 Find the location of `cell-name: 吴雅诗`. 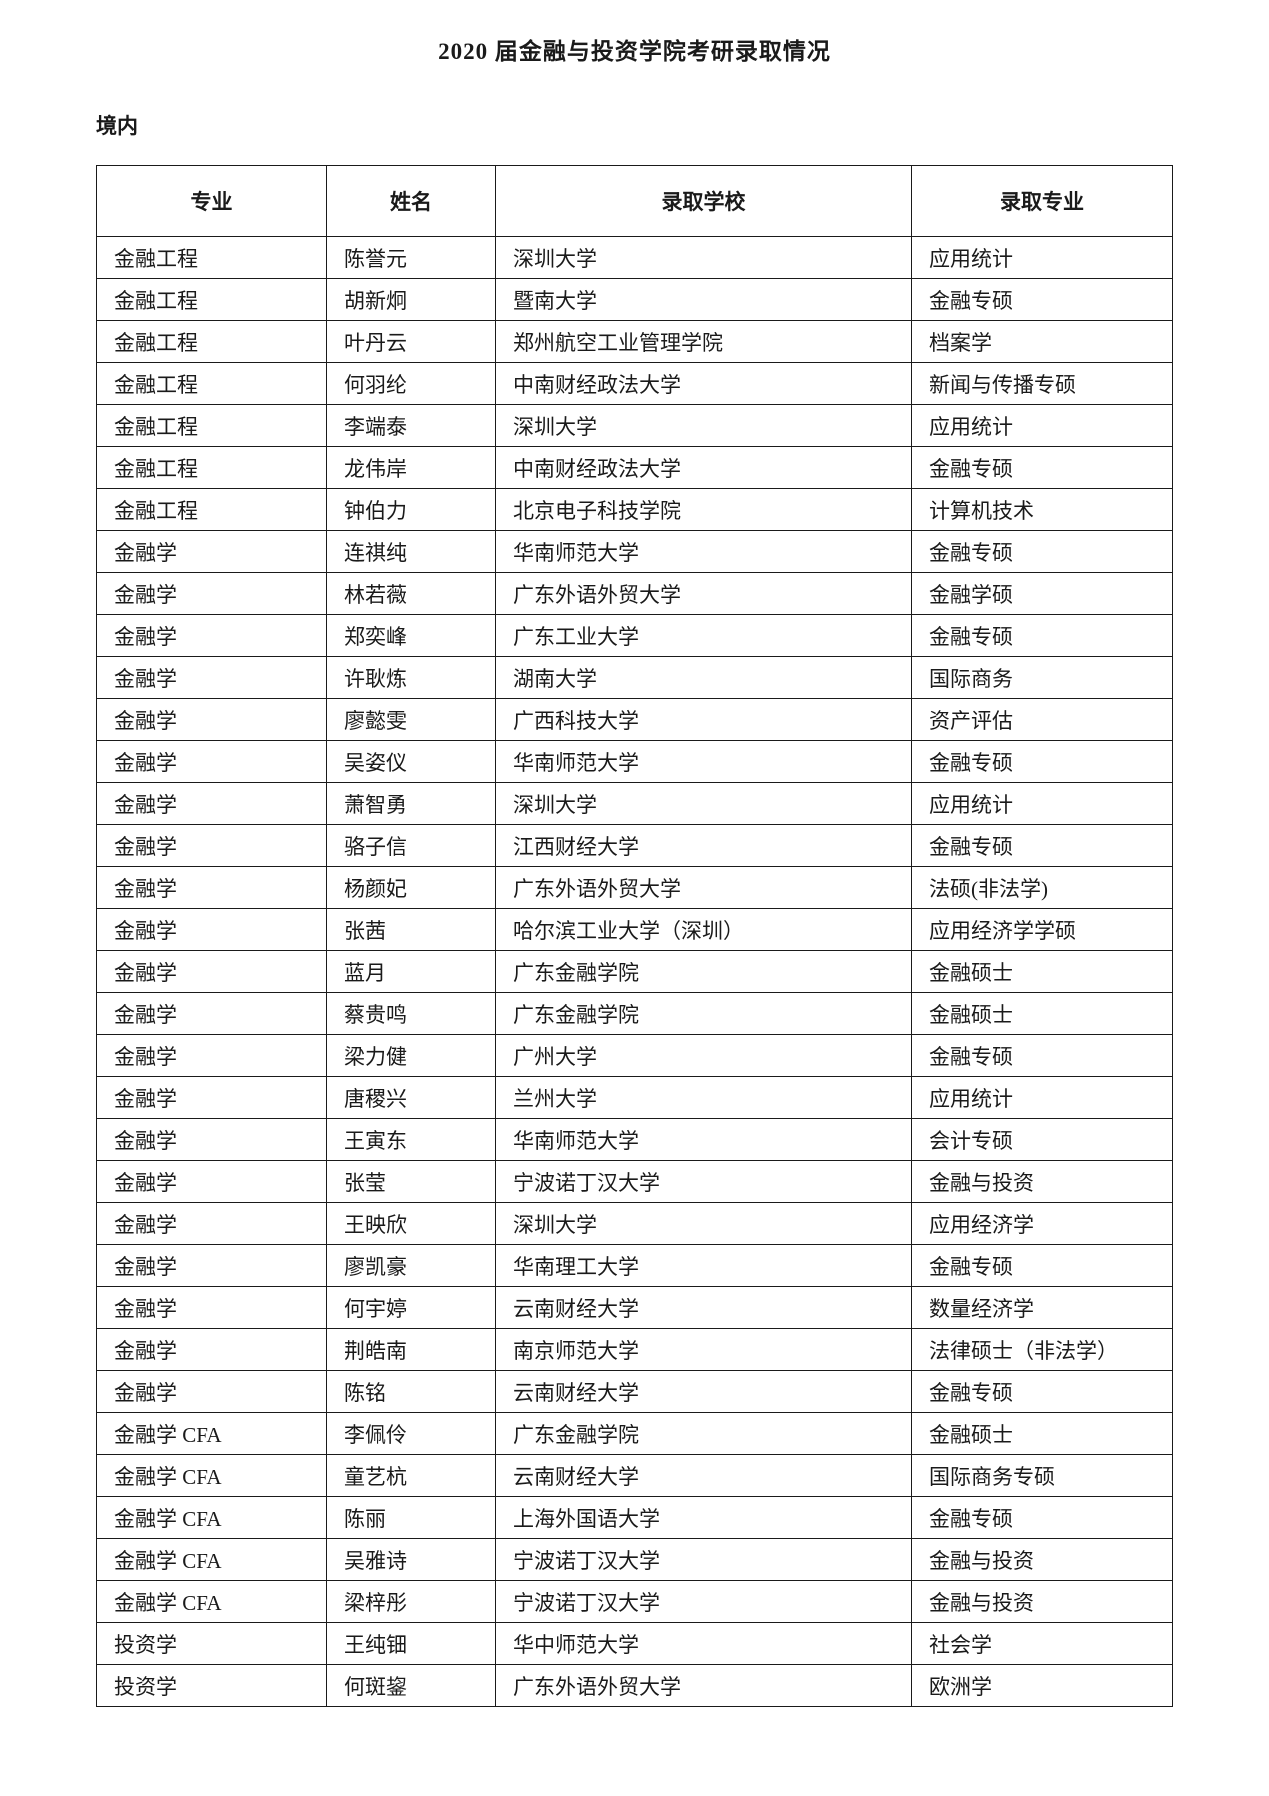

cell-name: 吴雅诗 is located at coordinates (411, 1559).